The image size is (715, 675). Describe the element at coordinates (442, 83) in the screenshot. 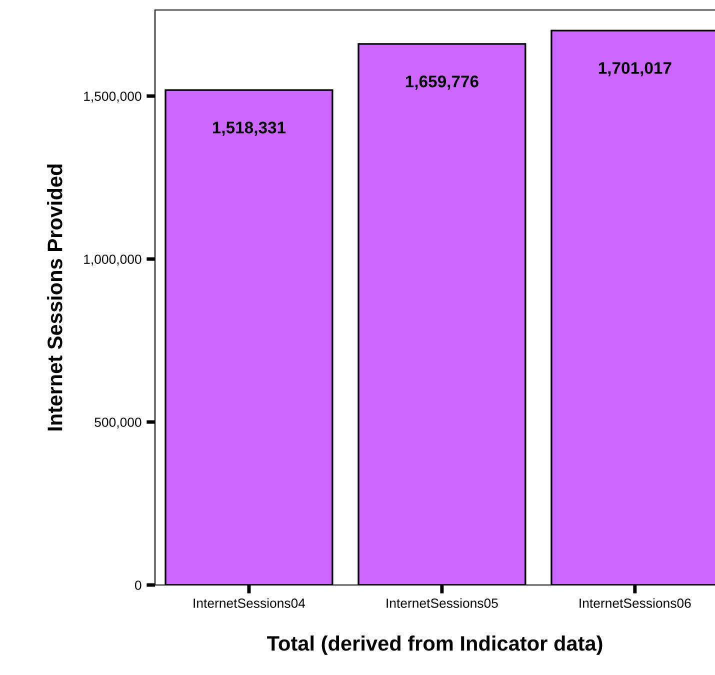

I see `data-label: 1,659,776` at that location.